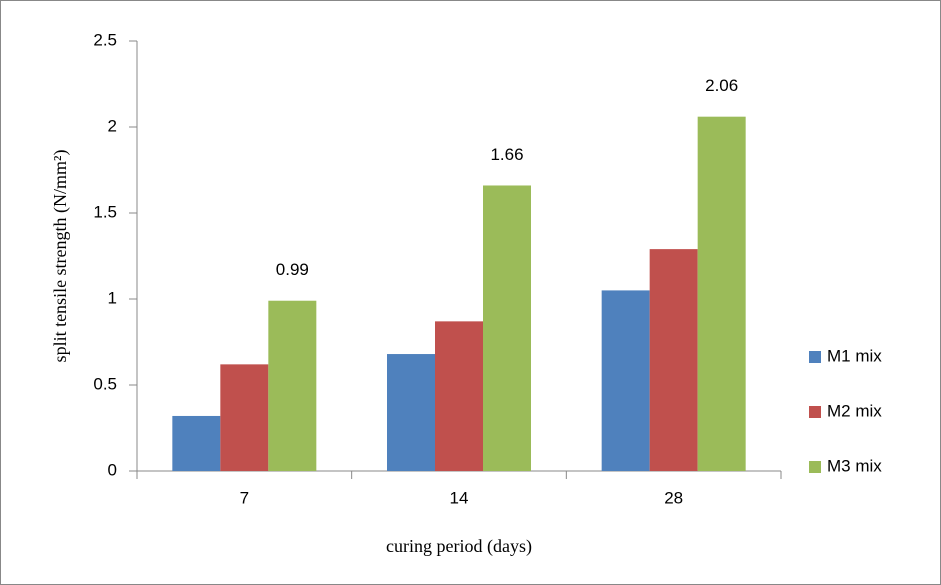  What do you see at coordinates (105, 39) in the screenshot?
I see `y-tick-label: 2.5` at bounding box center [105, 39].